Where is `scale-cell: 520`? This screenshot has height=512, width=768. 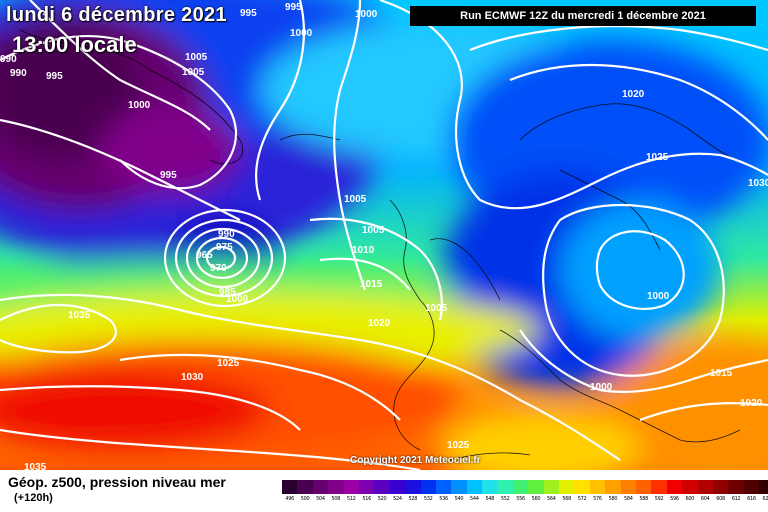 scale-cell: 520 is located at coordinates (382, 492).